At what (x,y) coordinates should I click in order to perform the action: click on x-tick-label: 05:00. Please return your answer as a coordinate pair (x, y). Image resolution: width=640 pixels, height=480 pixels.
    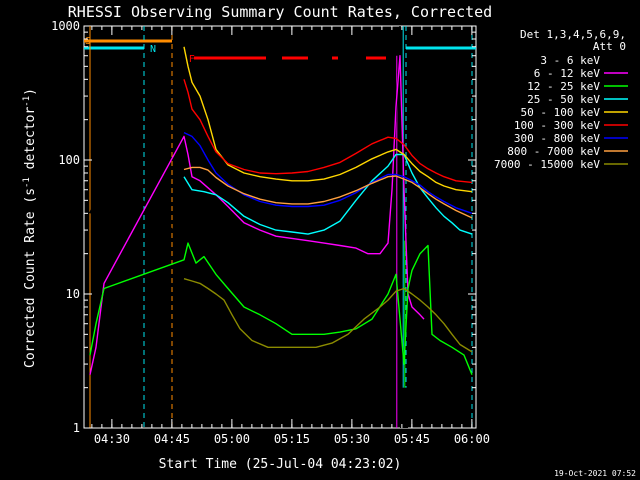
    Looking at the image, I should click on (232, 439).